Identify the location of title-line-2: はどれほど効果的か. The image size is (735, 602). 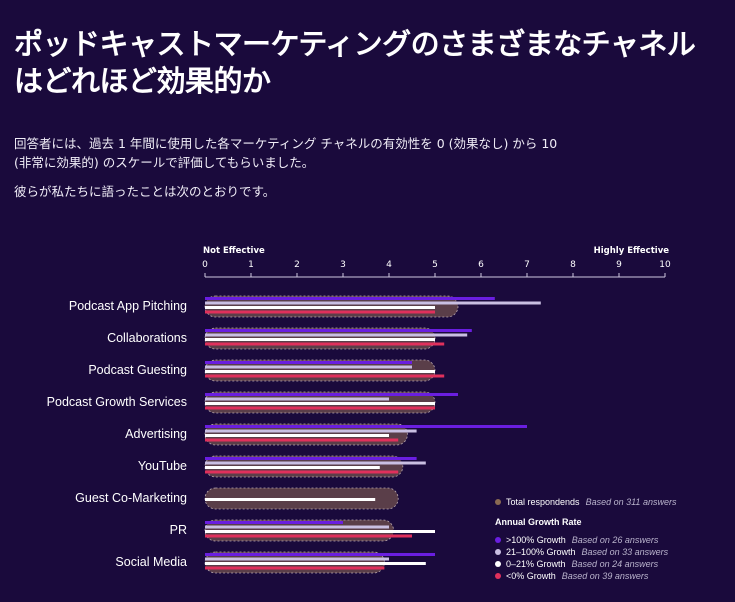
(142, 81).